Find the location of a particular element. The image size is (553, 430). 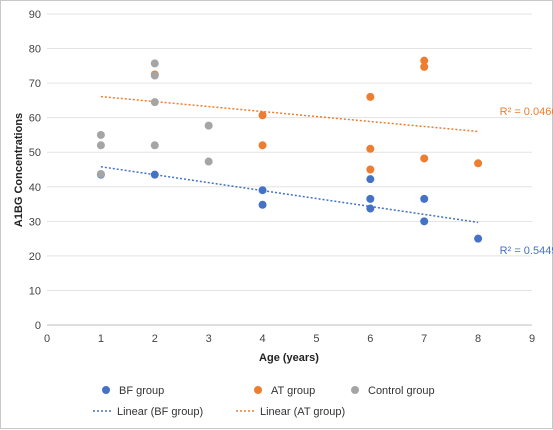

x-tick-label: 2 is located at coordinates (155, 339).